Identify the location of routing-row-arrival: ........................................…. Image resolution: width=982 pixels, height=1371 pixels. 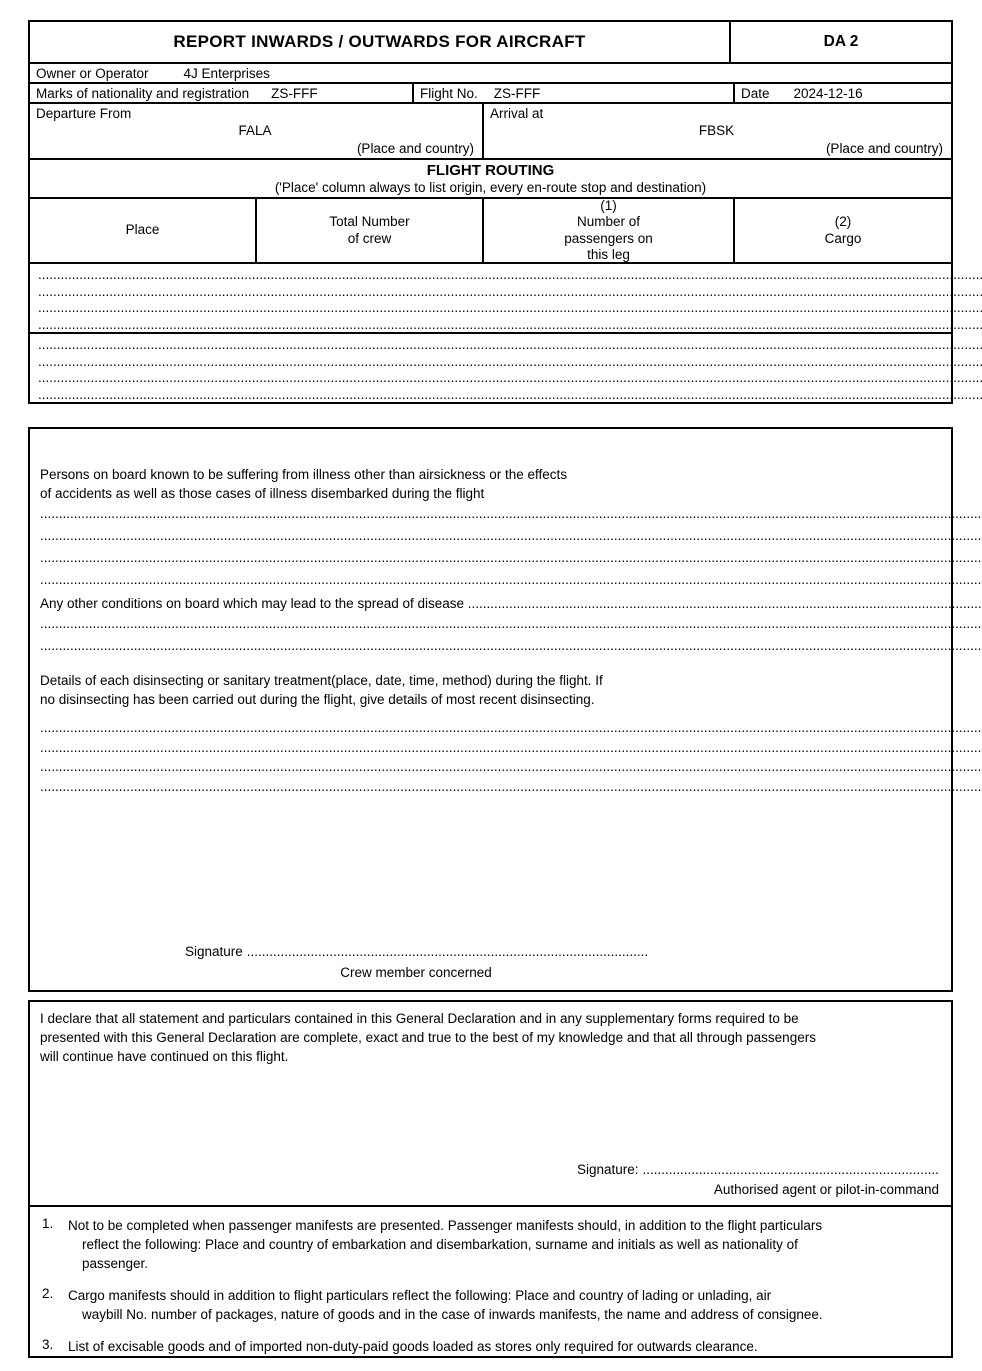
(506, 367).